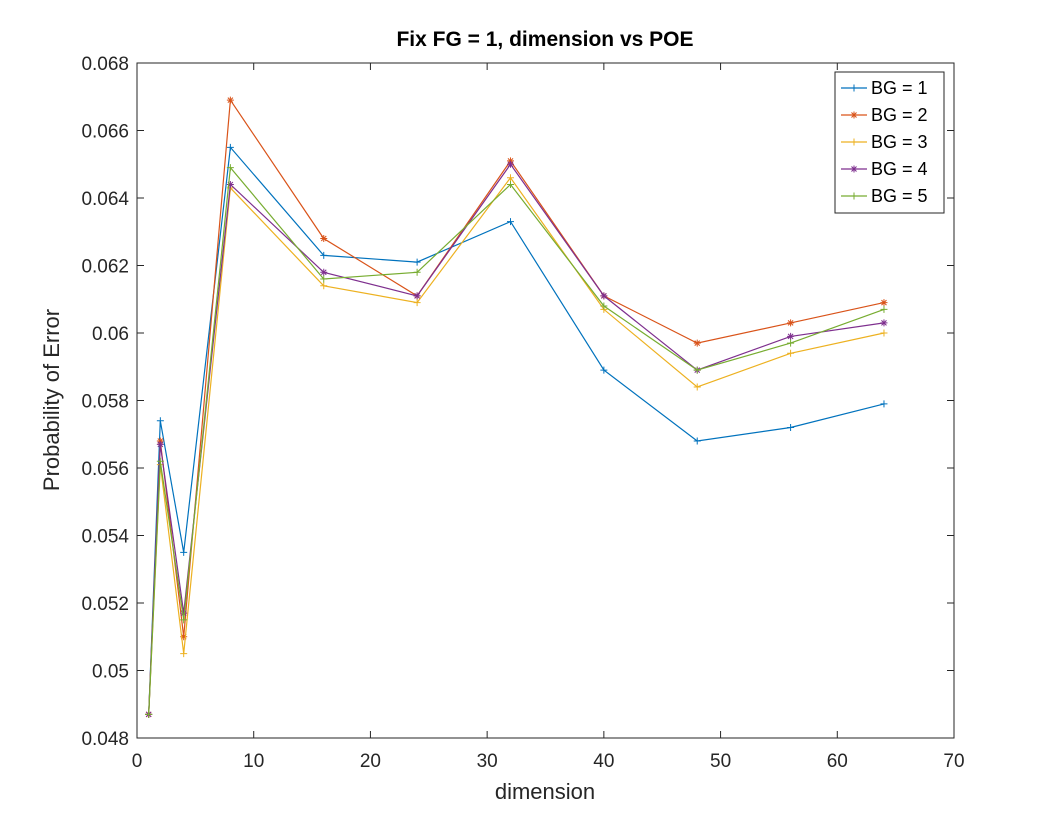 Image resolution: width=1055 pixels, height=829 pixels. Describe the element at coordinates (544, 39) in the screenshot. I see `chart-title: Fix FG = 1, dimension vs POE` at that location.